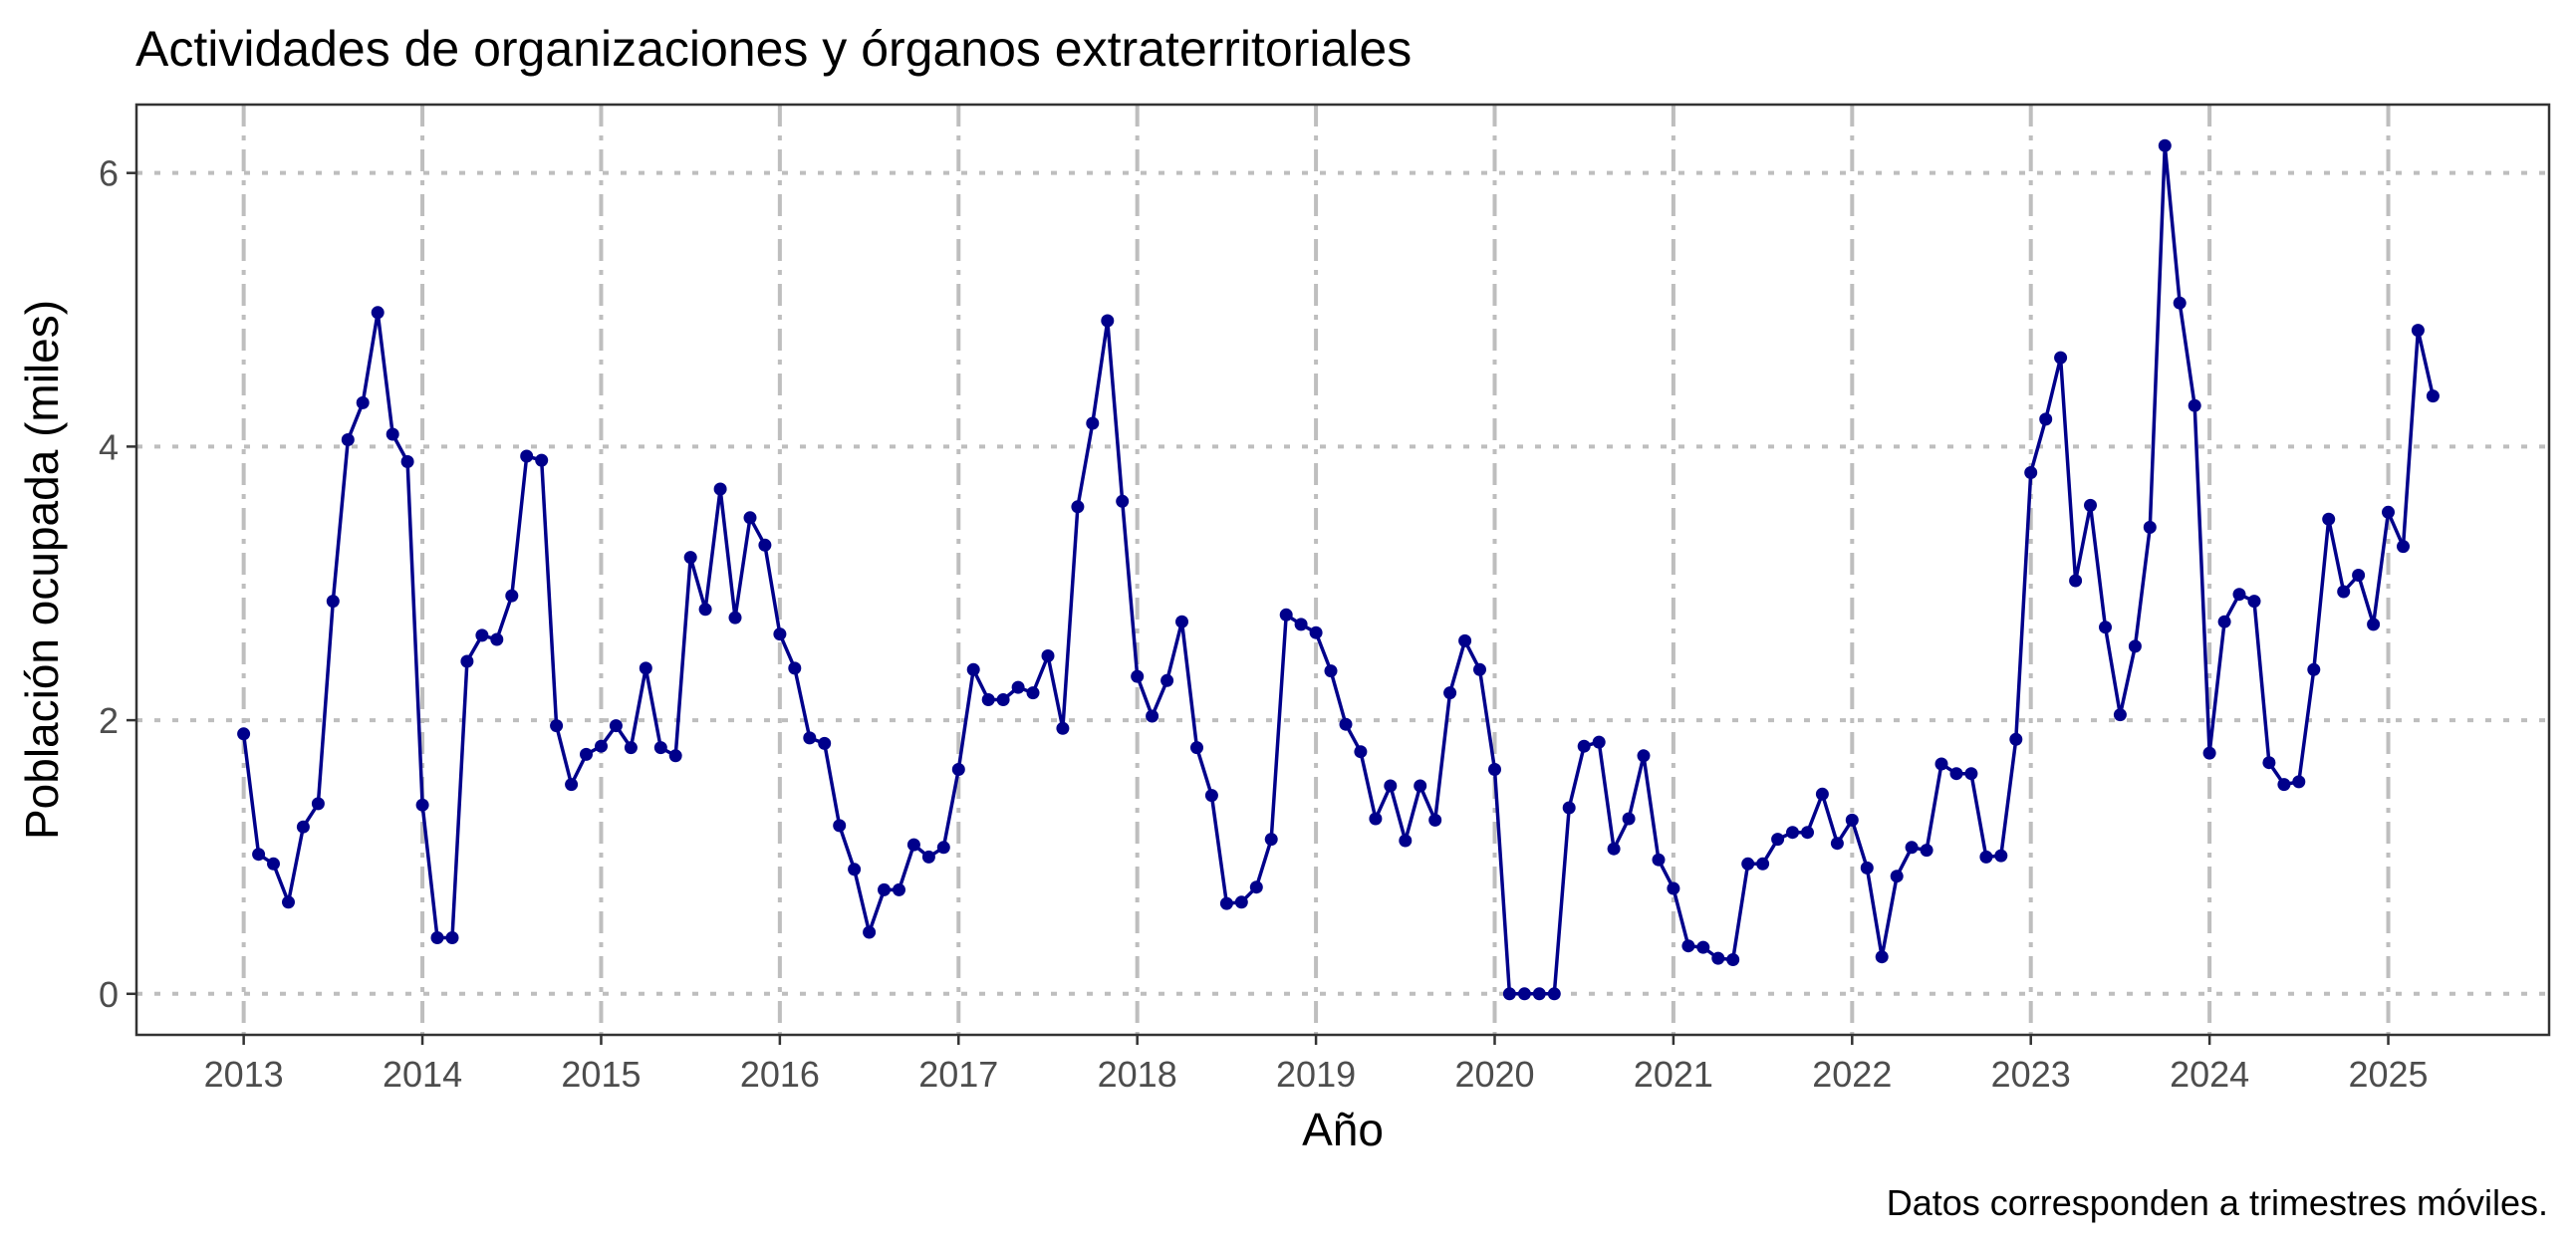  I want to click on x-tick-label: 2019, so click(1316, 1074).